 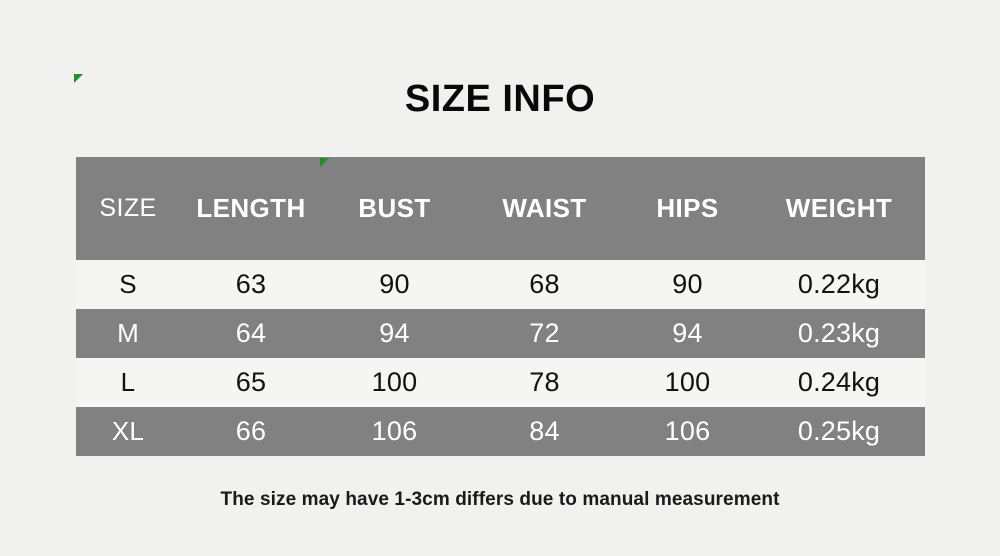 What do you see at coordinates (500, 333) in the screenshot?
I see `table-row: M 64 94 72 94 0.23kg` at bounding box center [500, 333].